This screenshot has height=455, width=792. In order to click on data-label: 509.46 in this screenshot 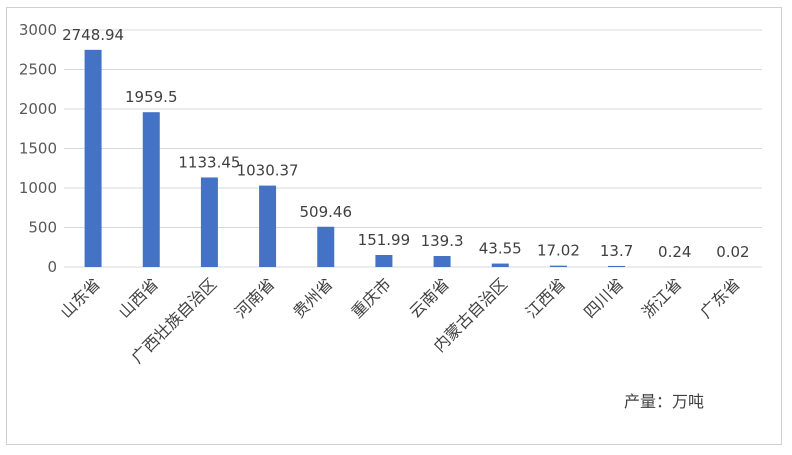, I will do `click(326, 212)`.